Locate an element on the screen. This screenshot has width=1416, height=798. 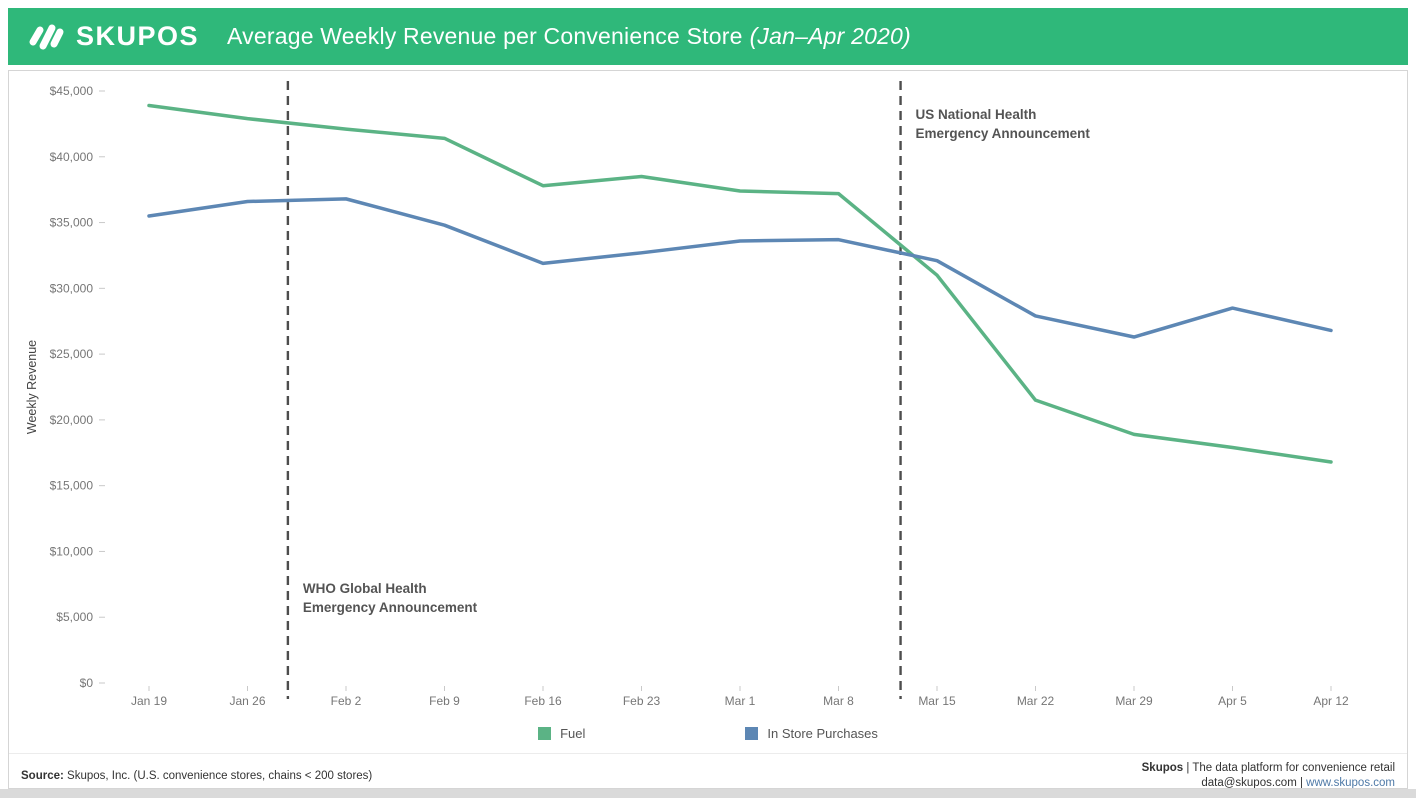
y-tick-label: $15,000 is located at coordinates (72, 486).